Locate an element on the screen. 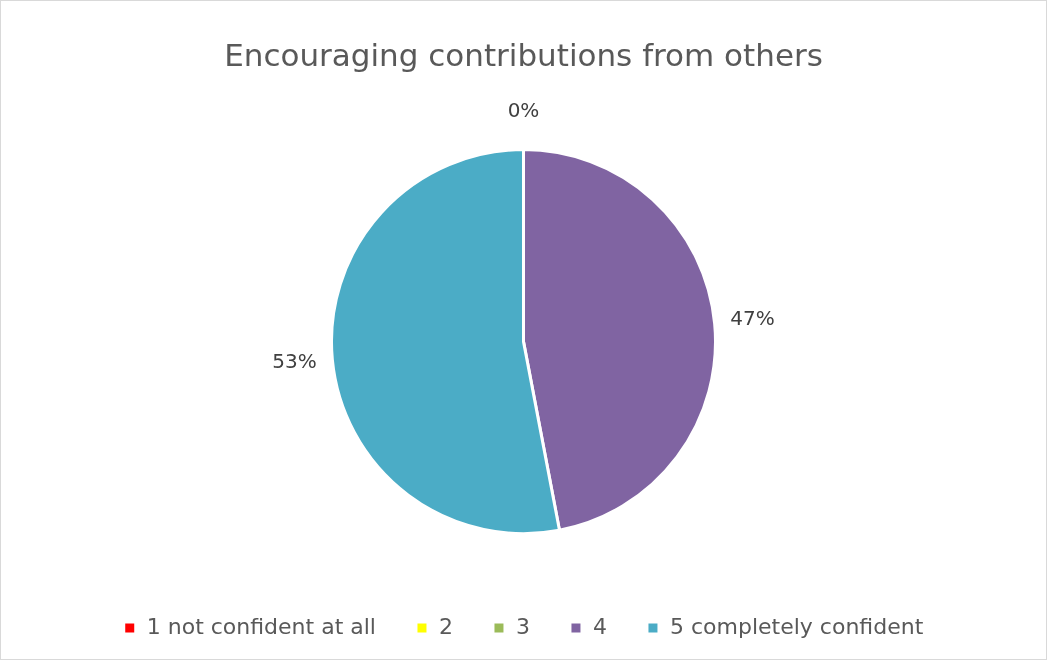 This screenshot has width=1047, height=660. legend-label: 5 completely confident is located at coordinates (796, 626).